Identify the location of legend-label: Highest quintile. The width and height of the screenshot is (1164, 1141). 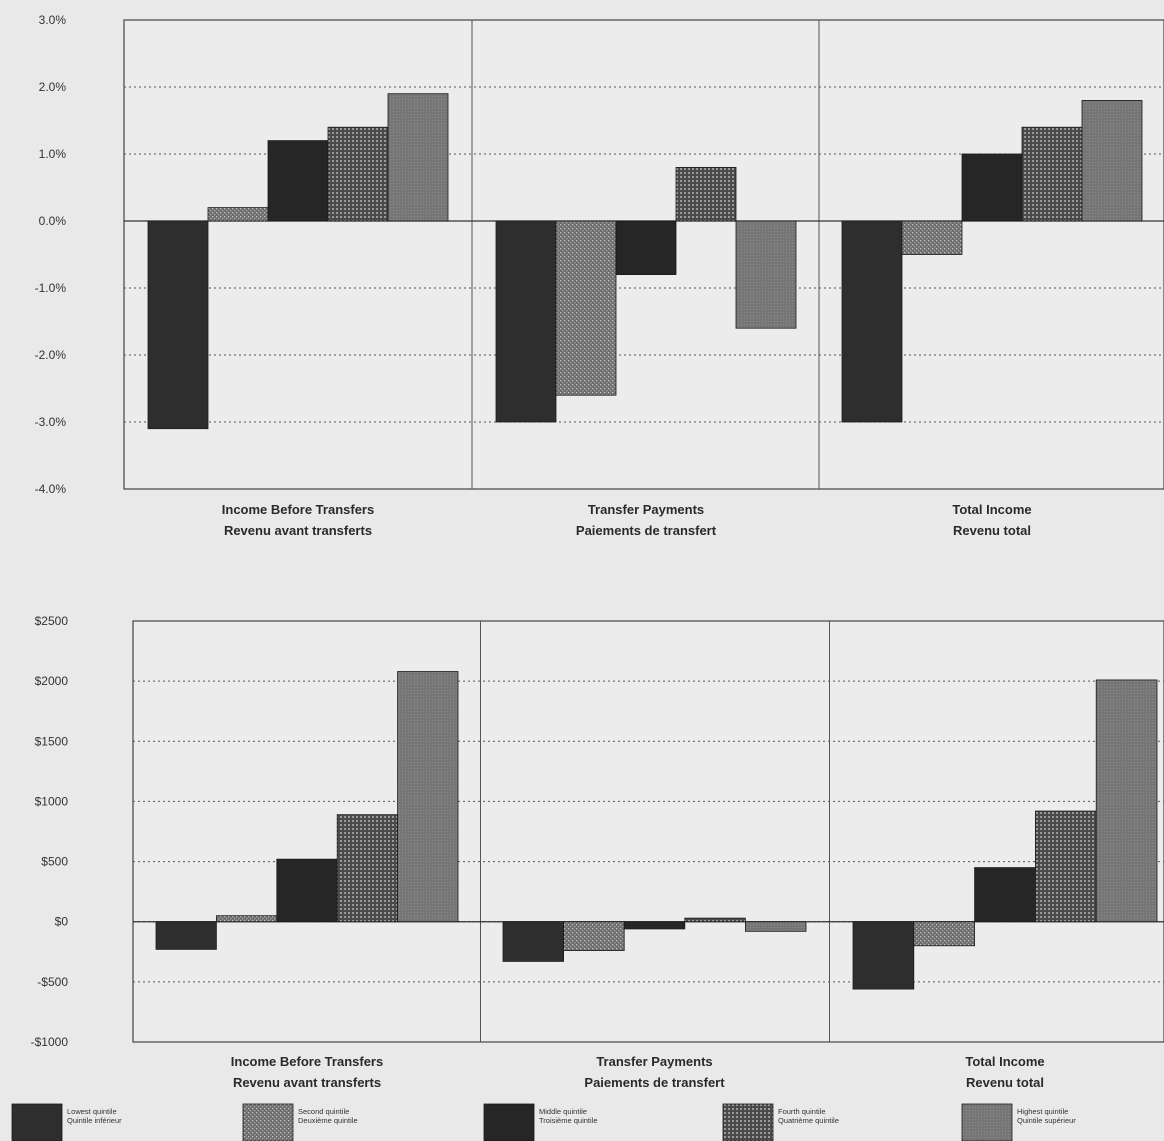
(1042, 1111).